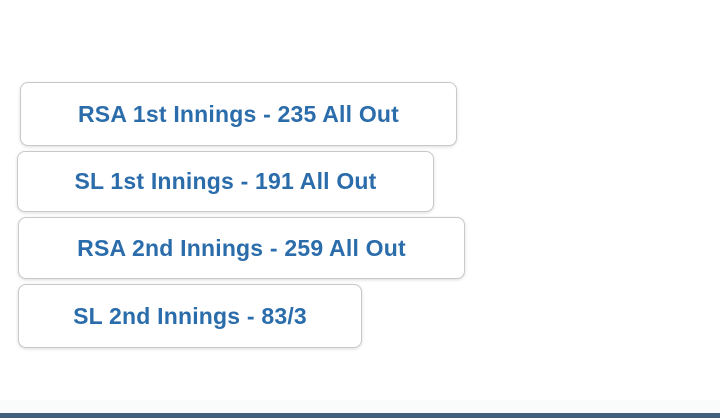 The image size is (720, 418). I want to click on footer-bottom-bar, so click(360, 415).